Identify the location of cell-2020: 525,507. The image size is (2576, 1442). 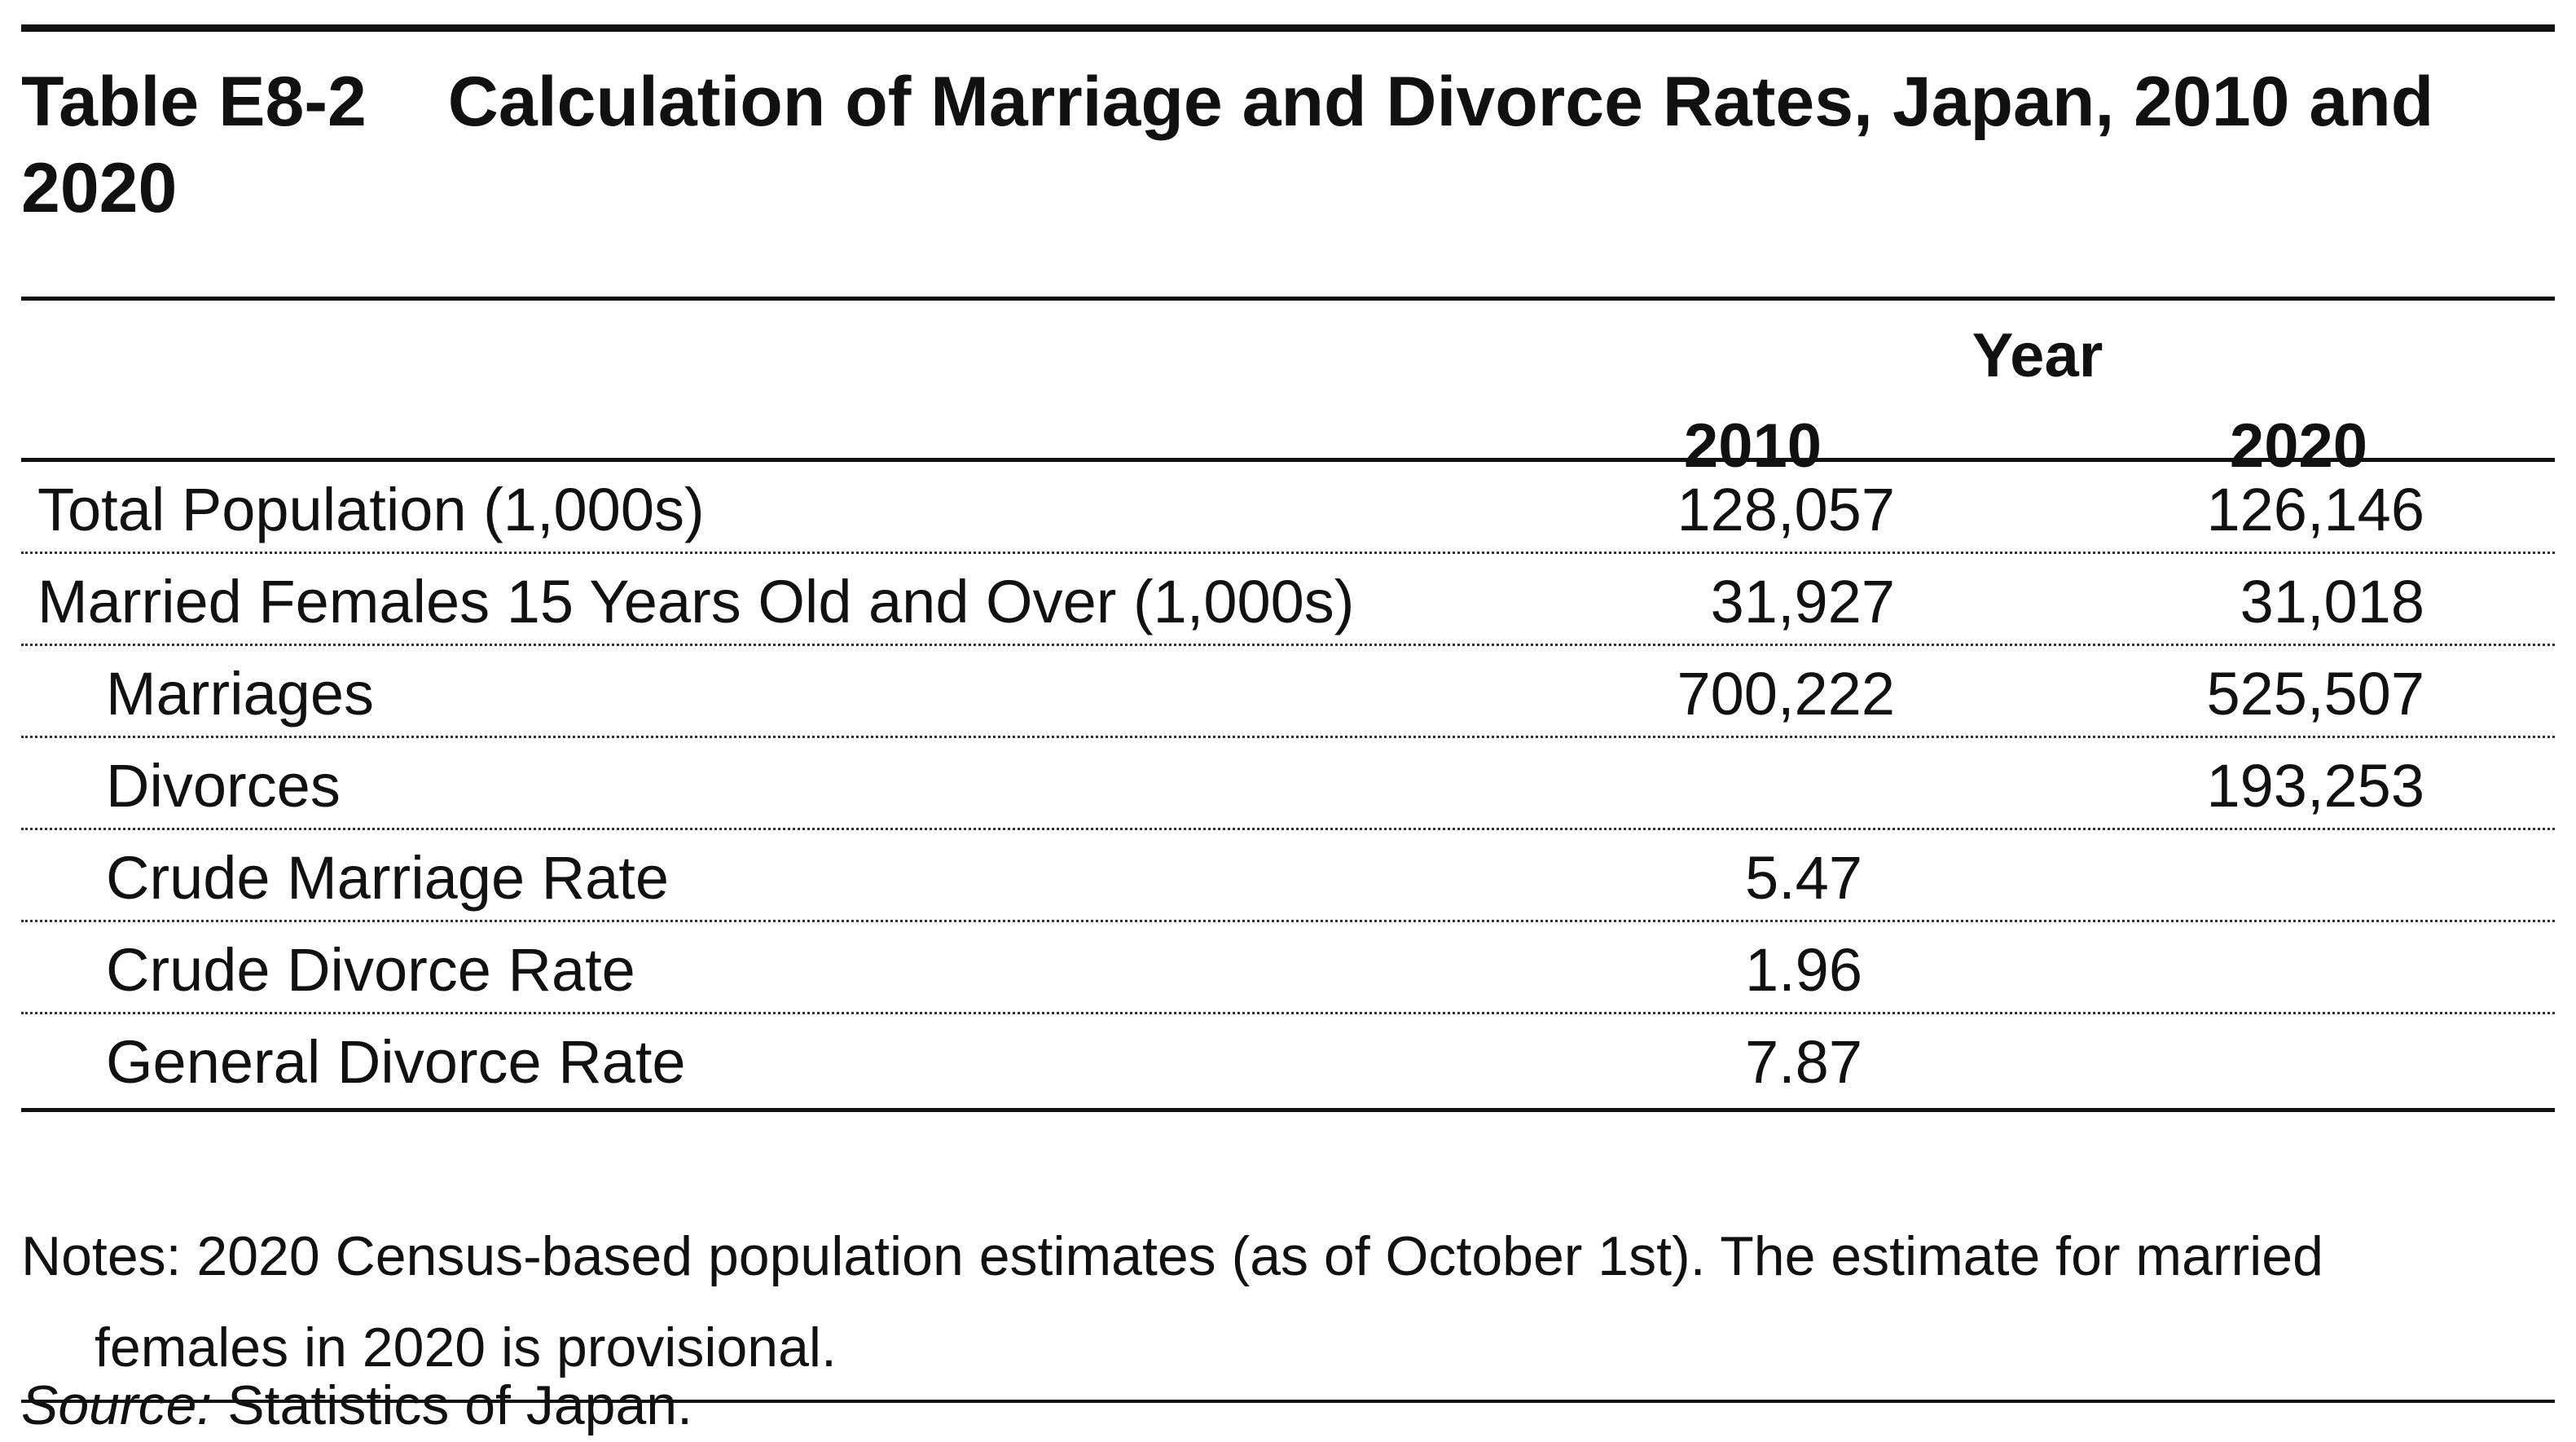
(2315, 694).